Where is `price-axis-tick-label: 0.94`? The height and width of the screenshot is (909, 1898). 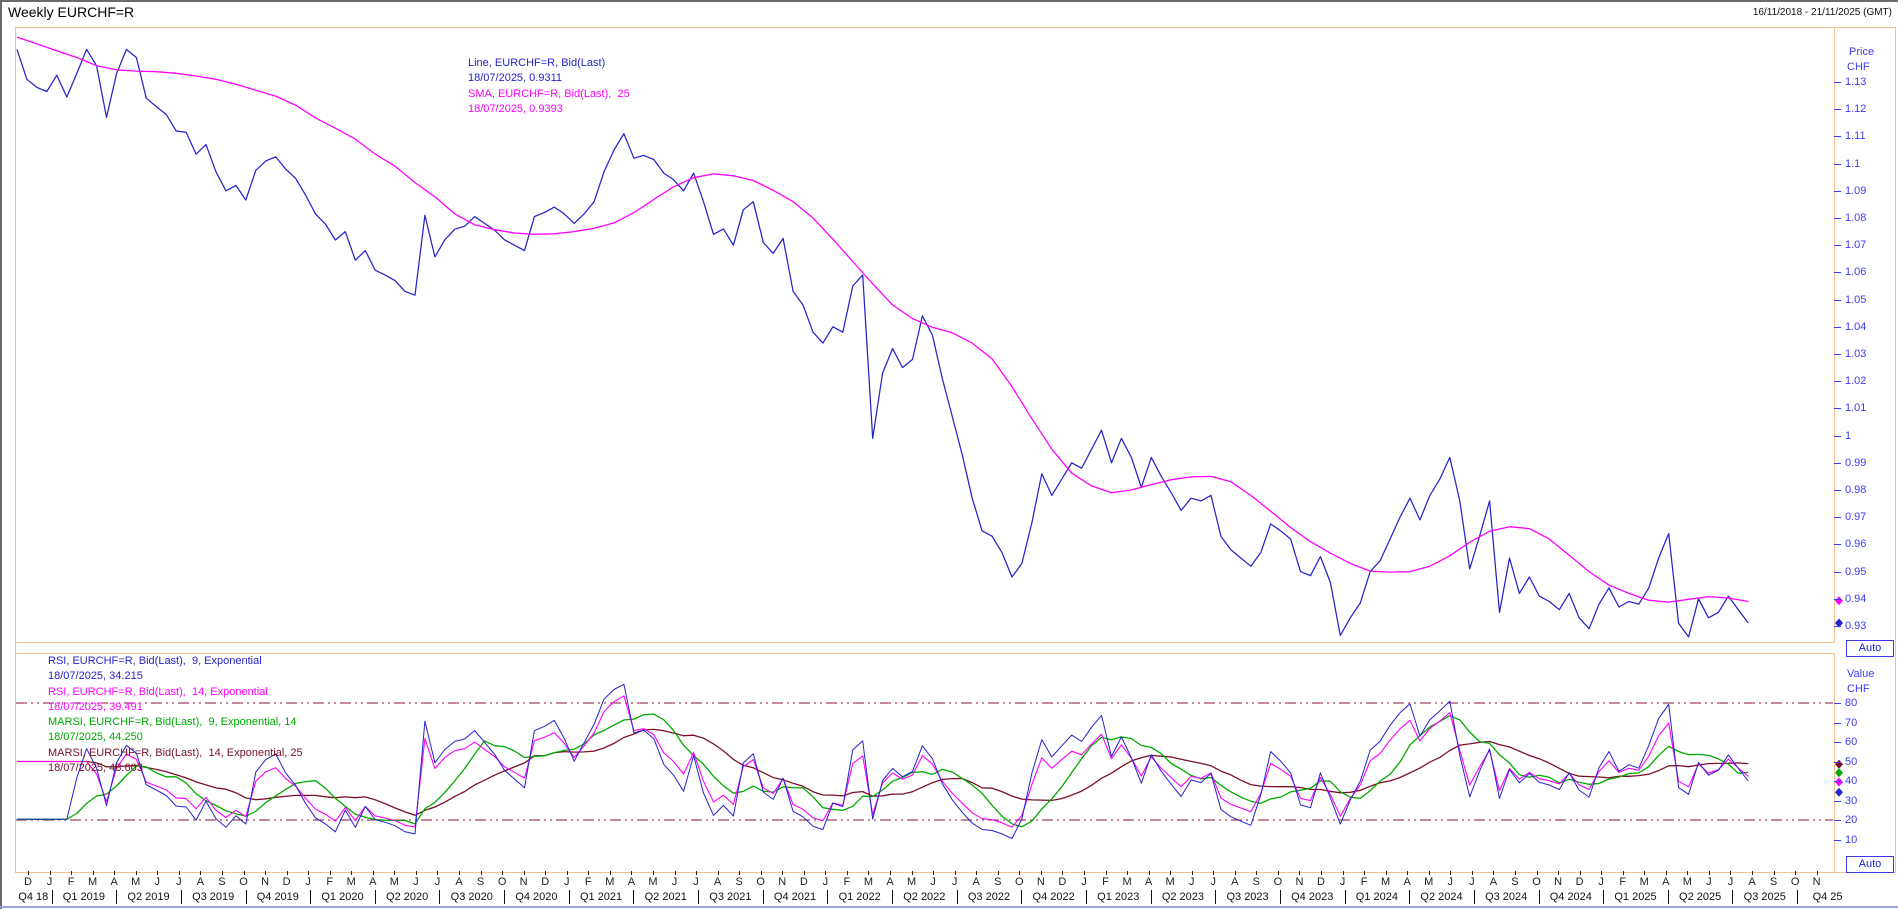
price-axis-tick-label: 0.94 is located at coordinates (1856, 598).